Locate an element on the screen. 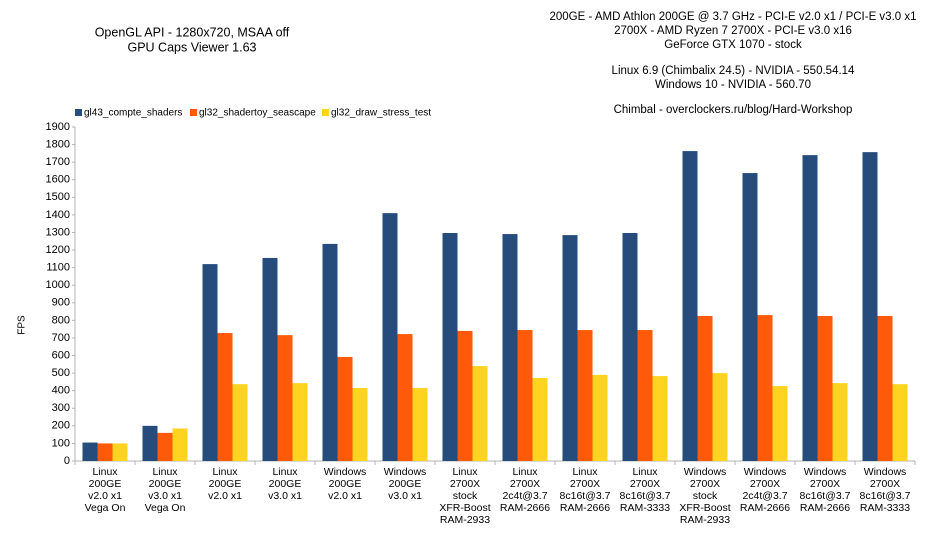  x-tick-label: XFR-Boost is located at coordinates (464, 508).